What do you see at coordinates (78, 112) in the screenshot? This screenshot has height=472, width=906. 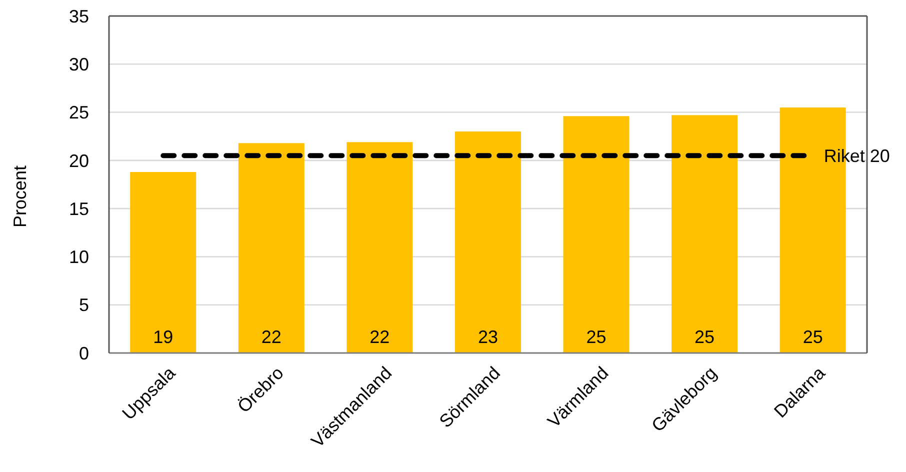 I see `y-tick-label: 25` at bounding box center [78, 112].